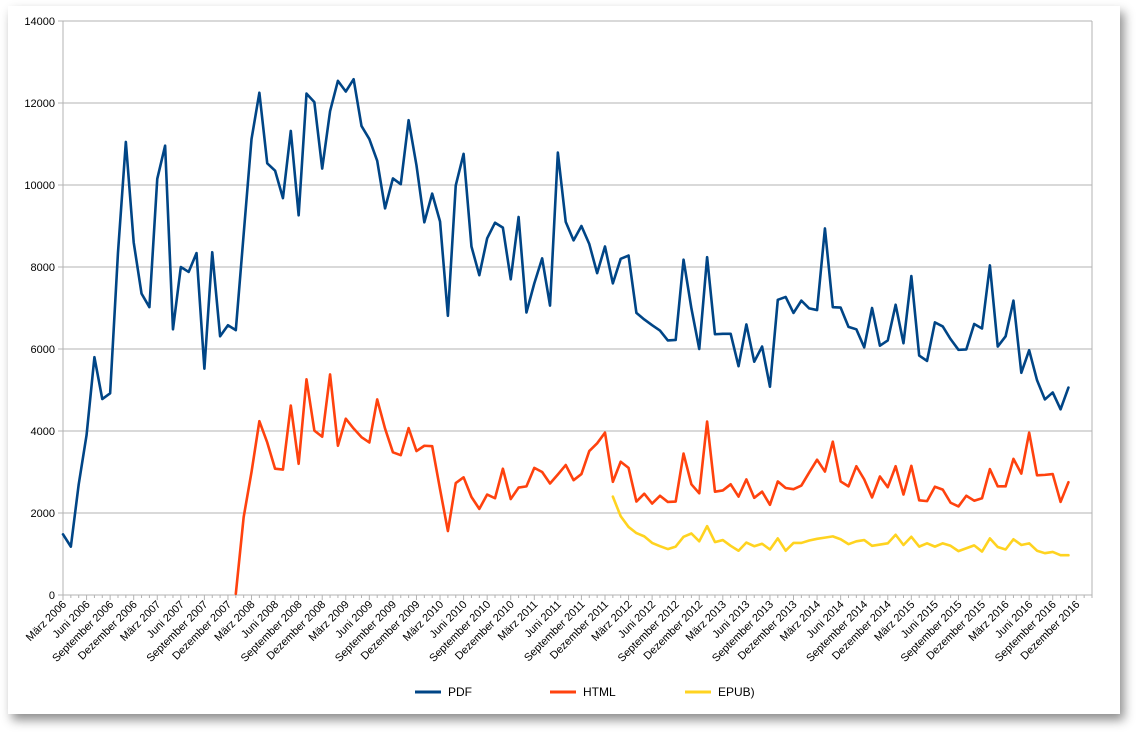 The width and height of the screenshot is (1146, 736). I want to click on legend-label: EPUB), so click(736, 692).